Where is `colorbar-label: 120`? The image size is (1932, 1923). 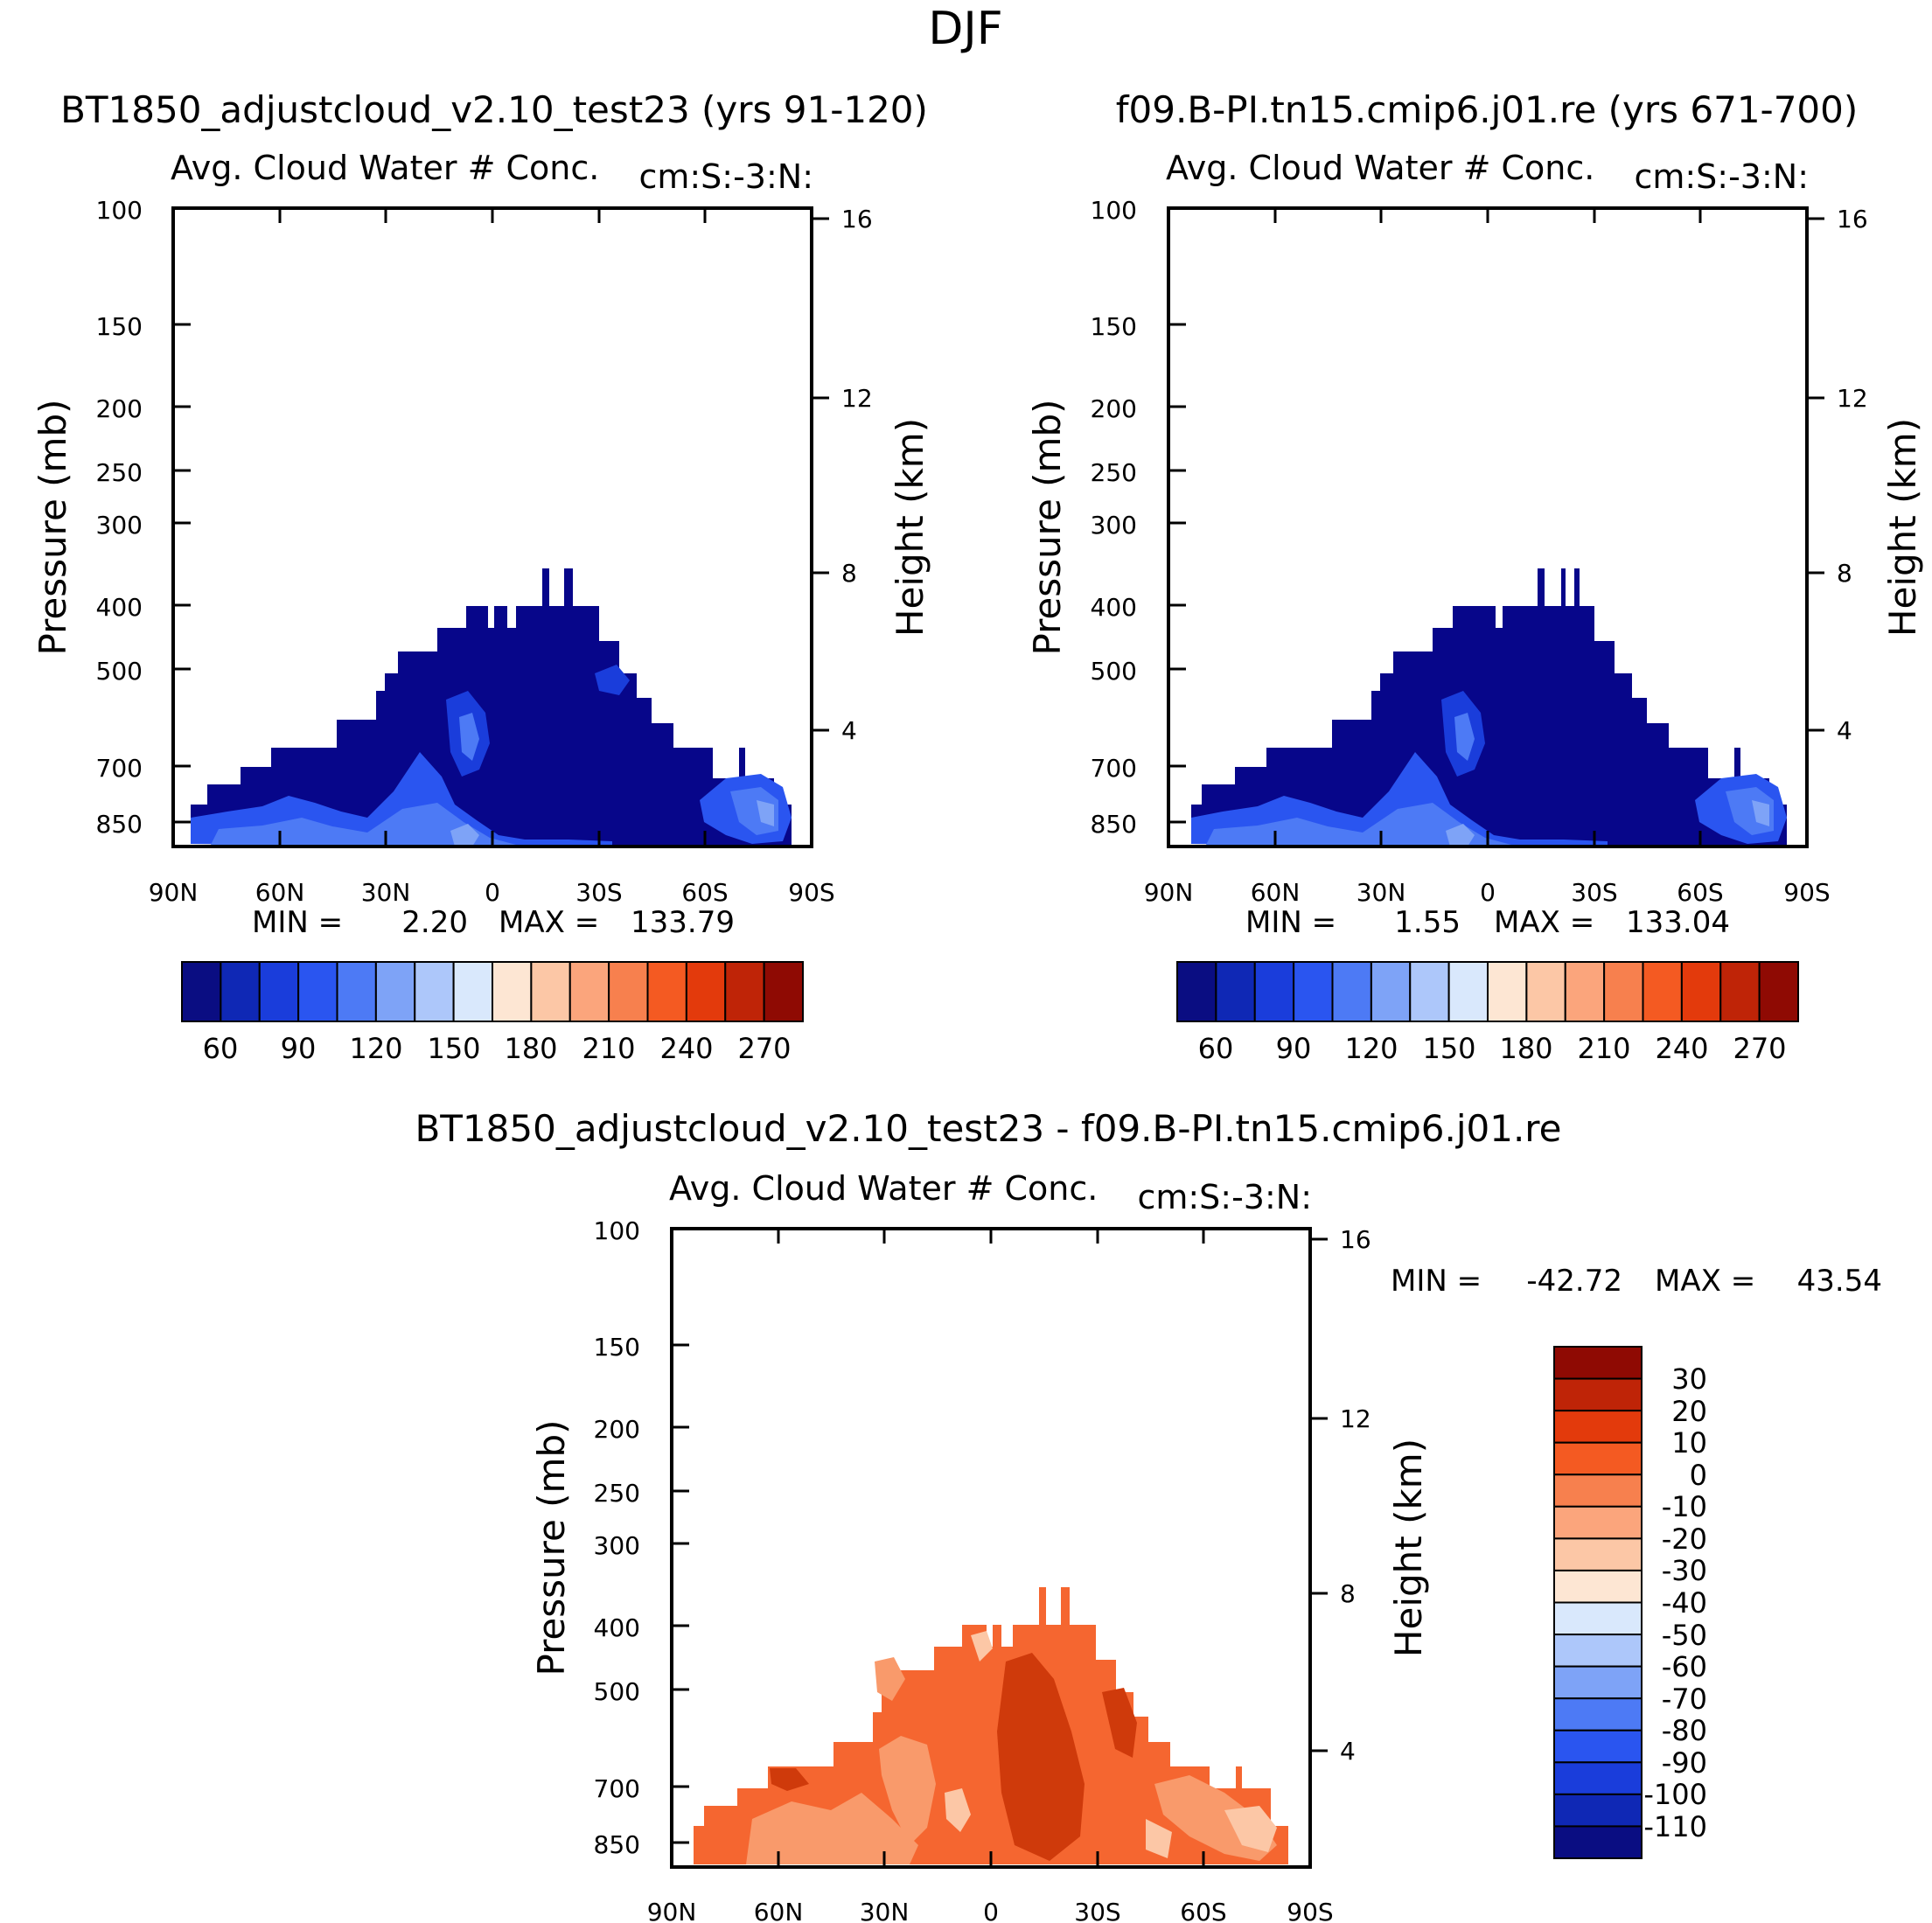
colorbar-label: 120 is located at coordinates (375, 1048).